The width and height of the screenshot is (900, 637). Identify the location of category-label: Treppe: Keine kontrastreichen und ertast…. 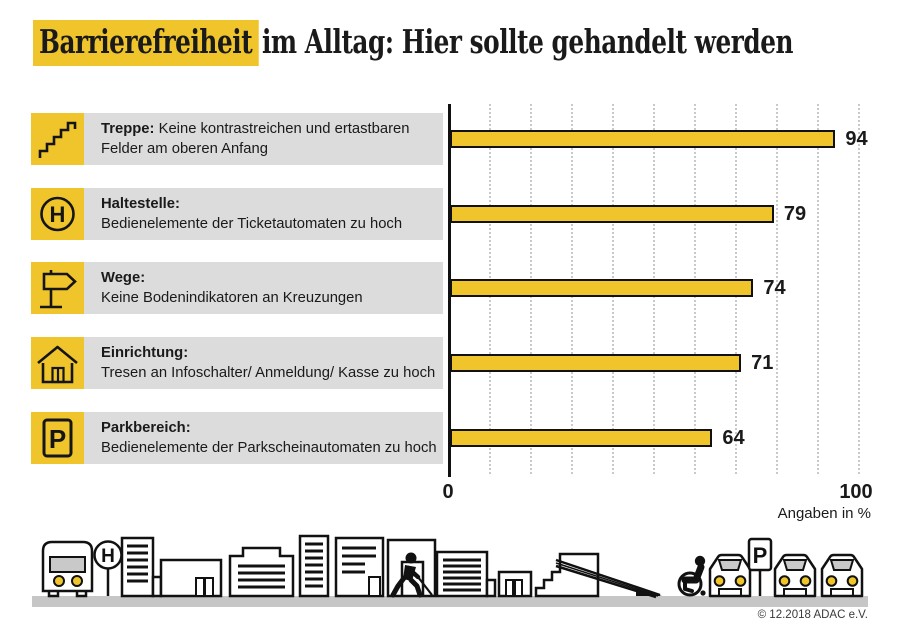
(256, 139).